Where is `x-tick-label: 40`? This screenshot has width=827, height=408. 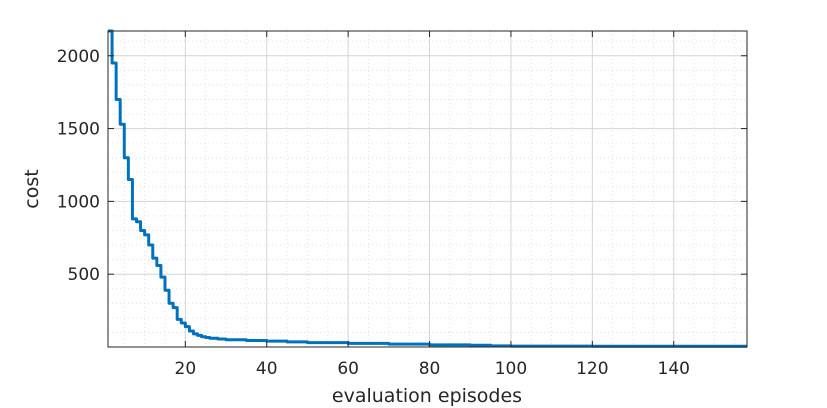 x-tick-label: 40 is located at coordinates (267, 369).